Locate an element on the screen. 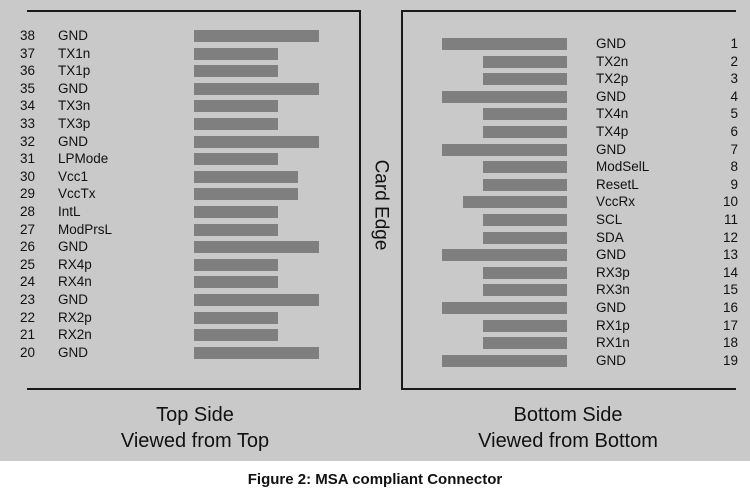 The height and width of the screenshot is (497, 750). pin-number: 15 is located at coordinates (730, 290).